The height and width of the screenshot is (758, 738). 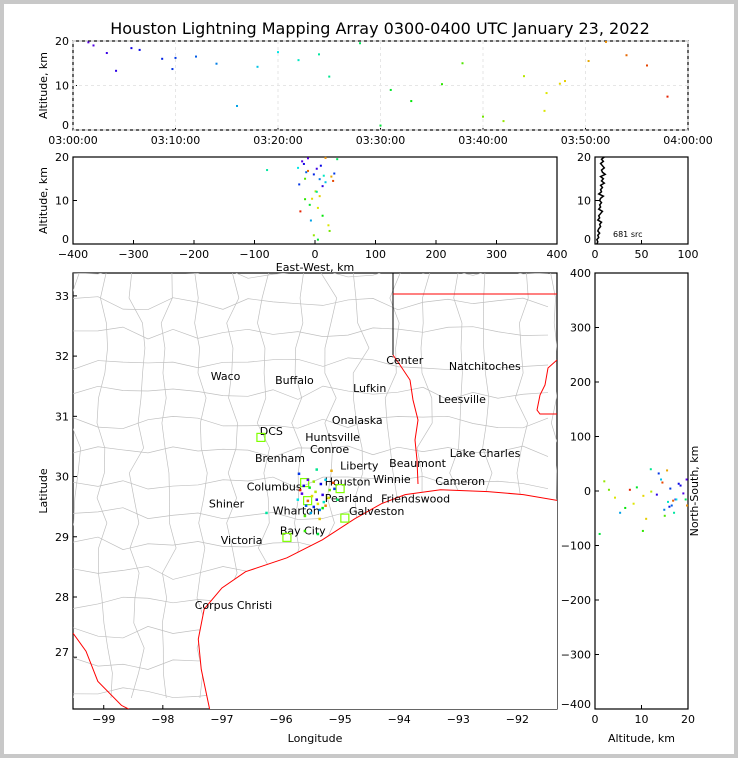 I want to click on place-label: Conroe, so click(x=329, y=449).